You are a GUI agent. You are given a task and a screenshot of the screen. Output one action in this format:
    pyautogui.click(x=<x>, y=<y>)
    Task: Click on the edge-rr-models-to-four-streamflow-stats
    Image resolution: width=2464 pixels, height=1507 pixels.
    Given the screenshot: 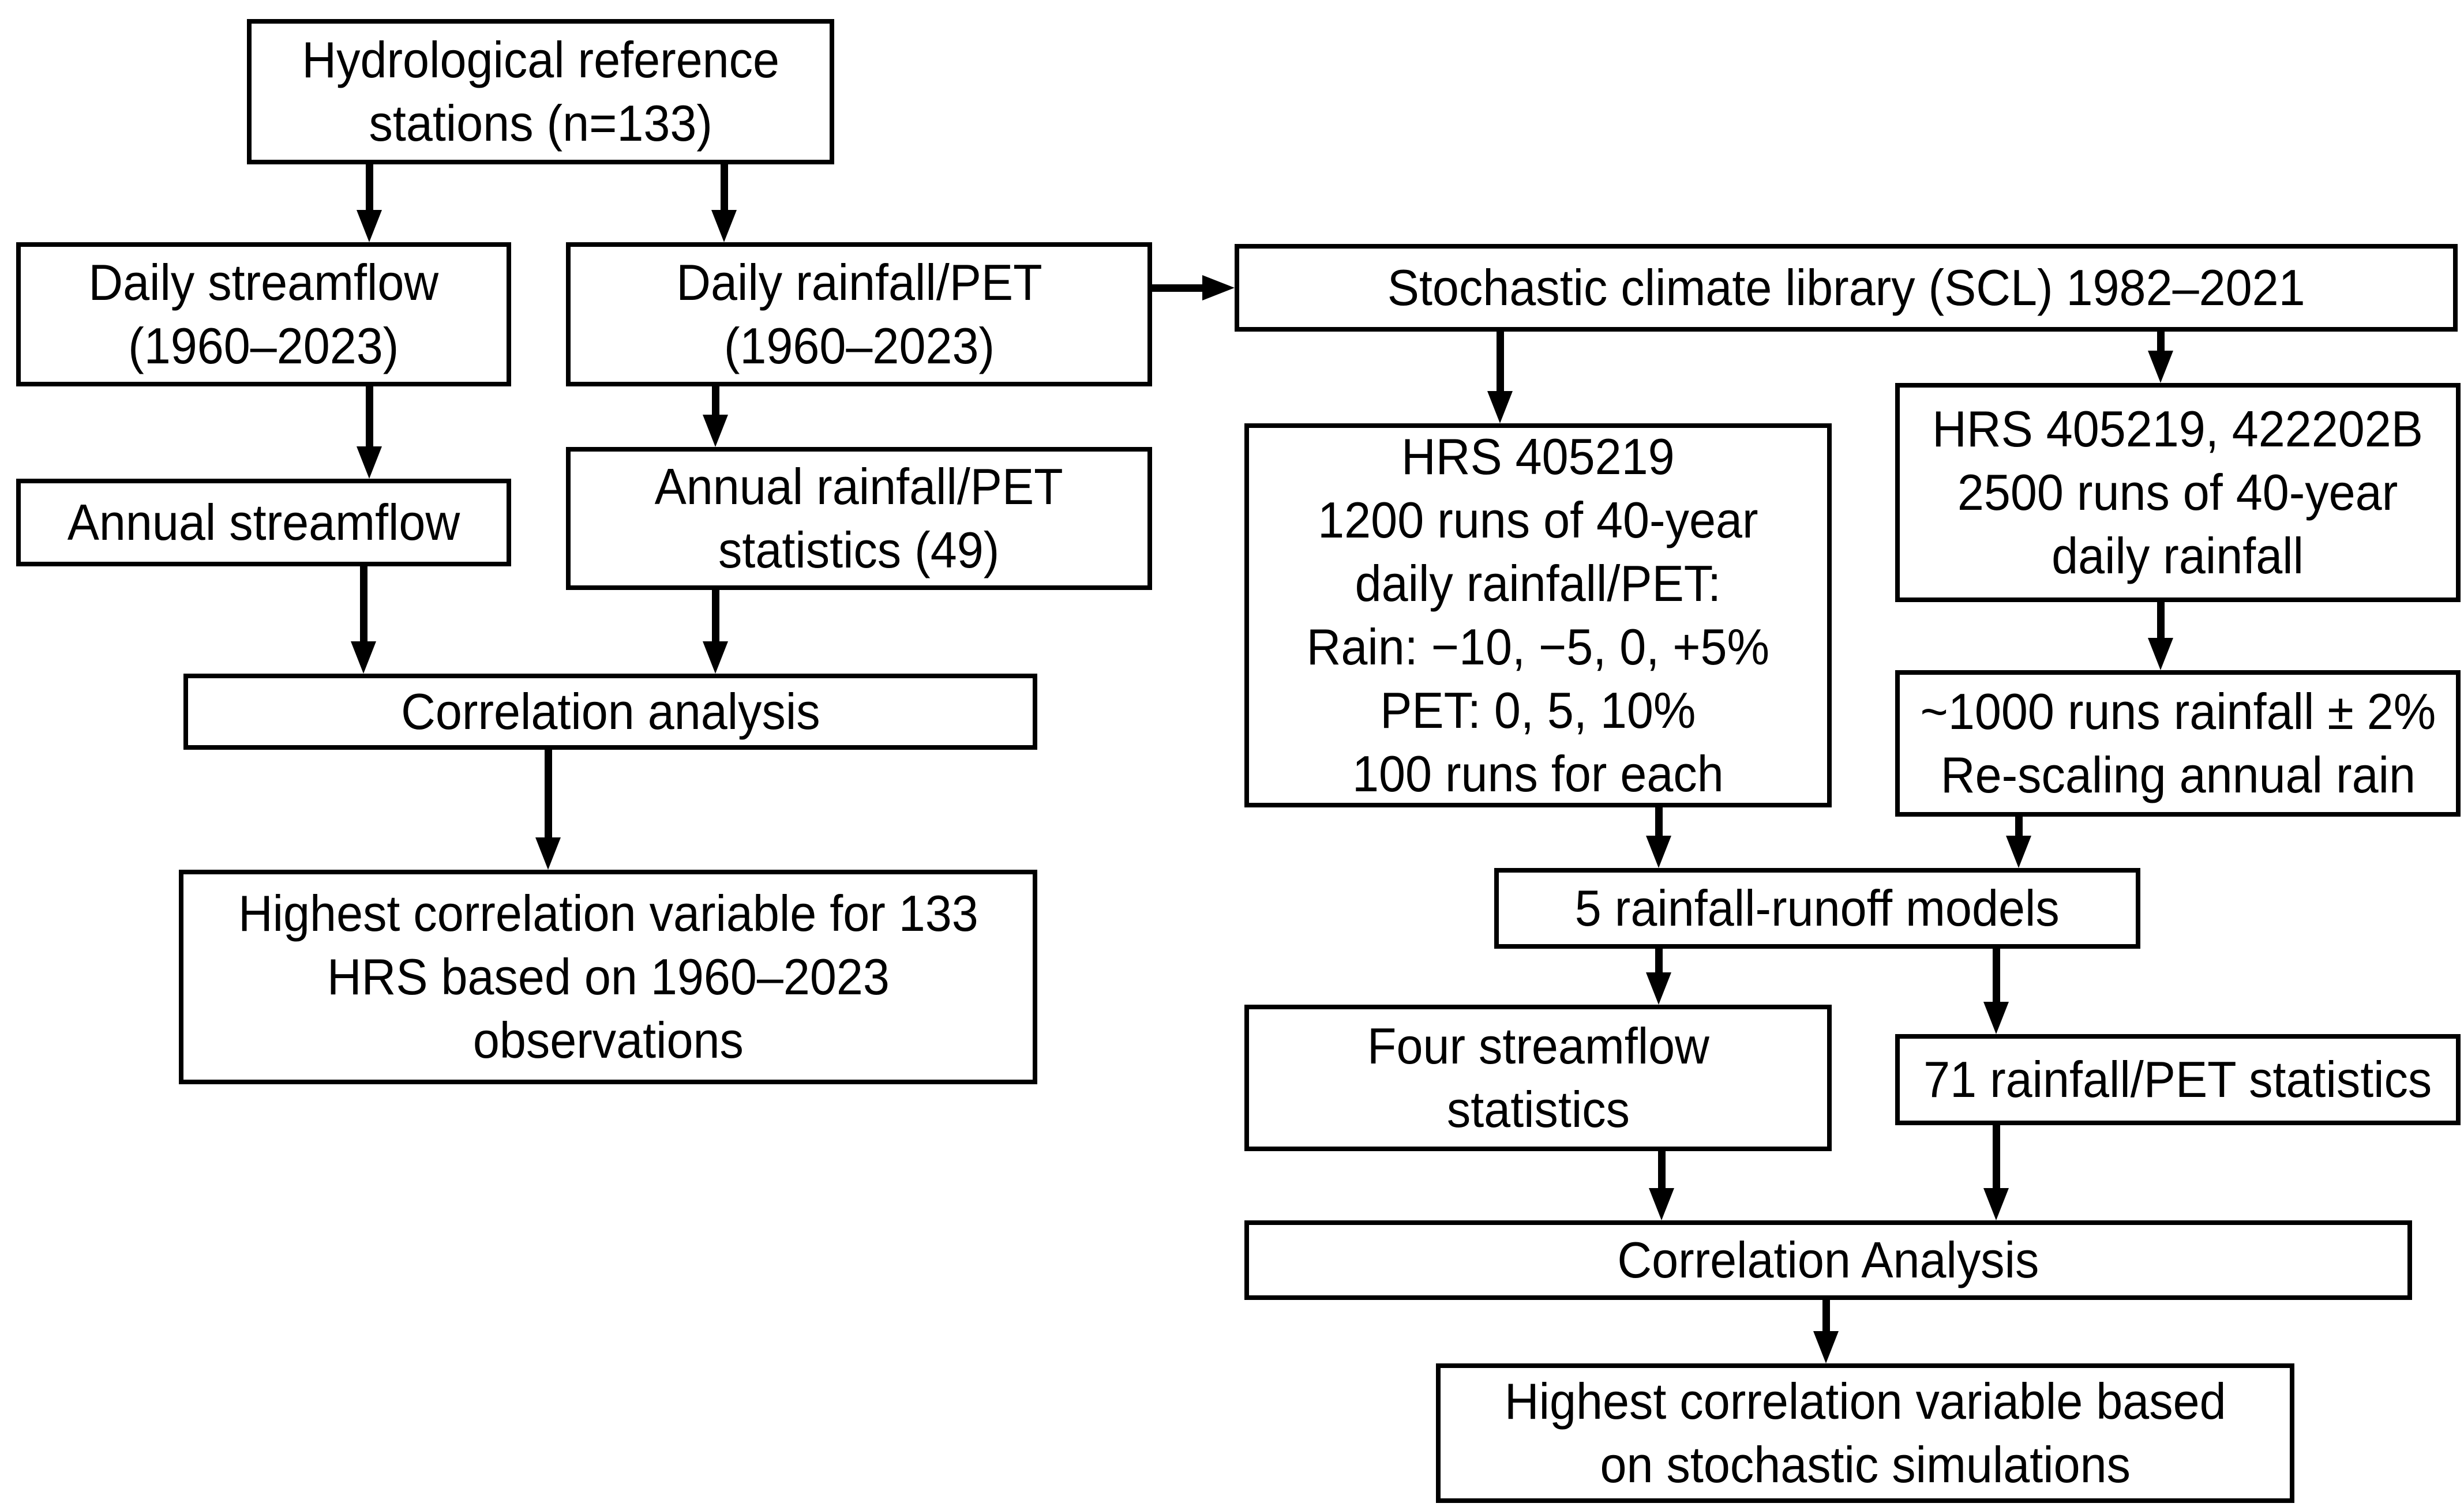 What is the action you would take?
    pyautogui.click(x=1658, y=977)
    